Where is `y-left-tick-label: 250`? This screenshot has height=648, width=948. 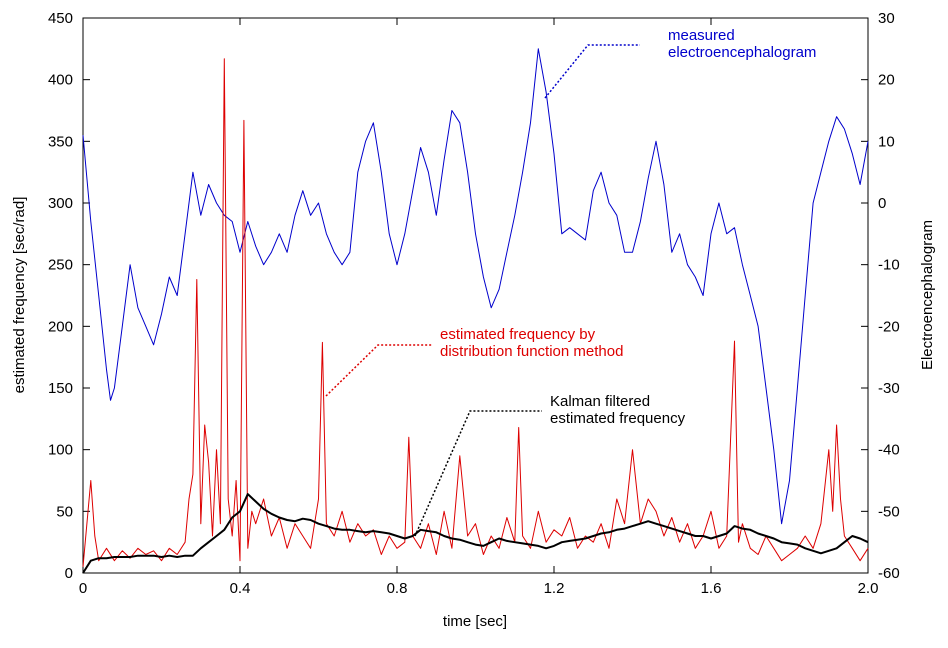
y-left-tick-label: 250 is located at coordinates (60, 265).